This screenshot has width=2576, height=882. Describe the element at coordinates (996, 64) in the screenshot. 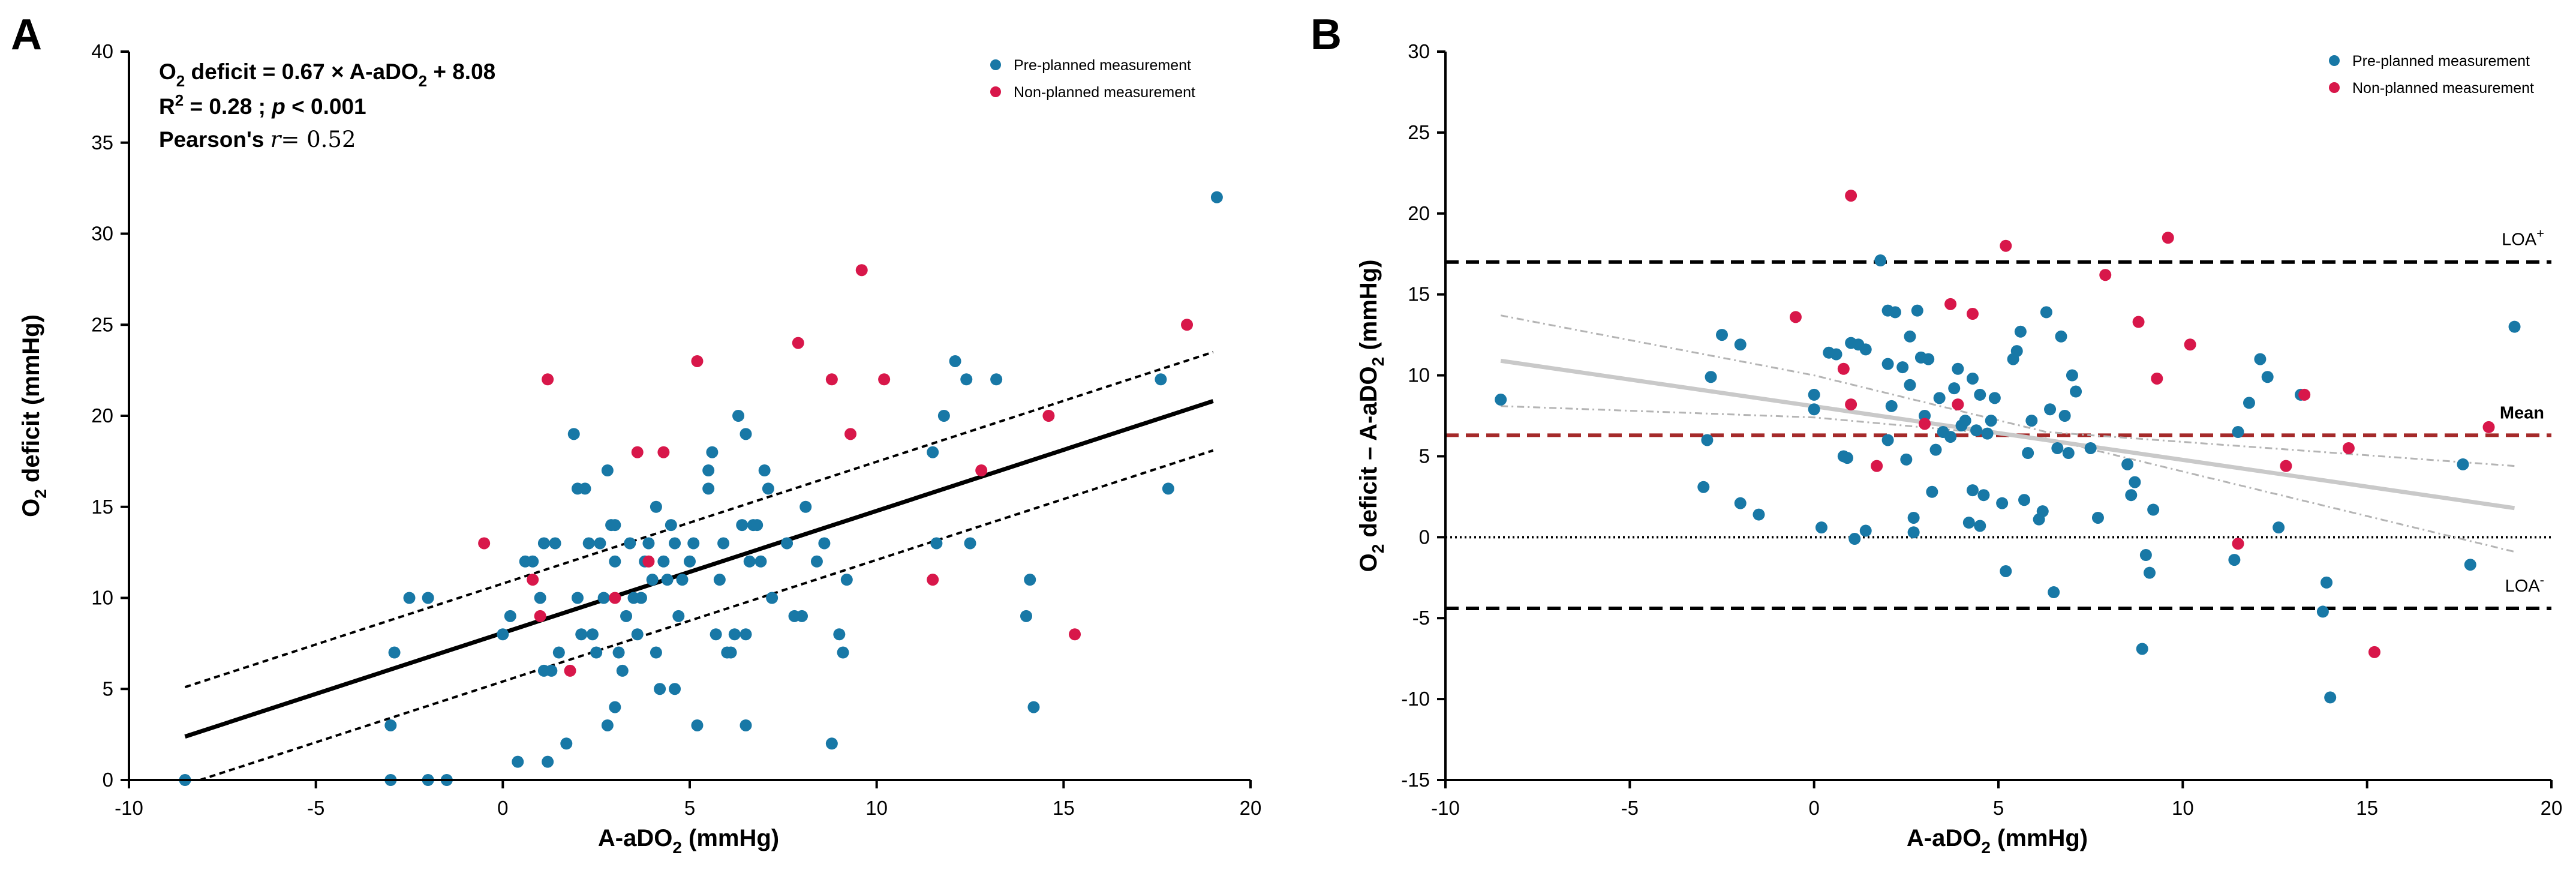

I see `panel-a-legend-pre-marker` at that location.